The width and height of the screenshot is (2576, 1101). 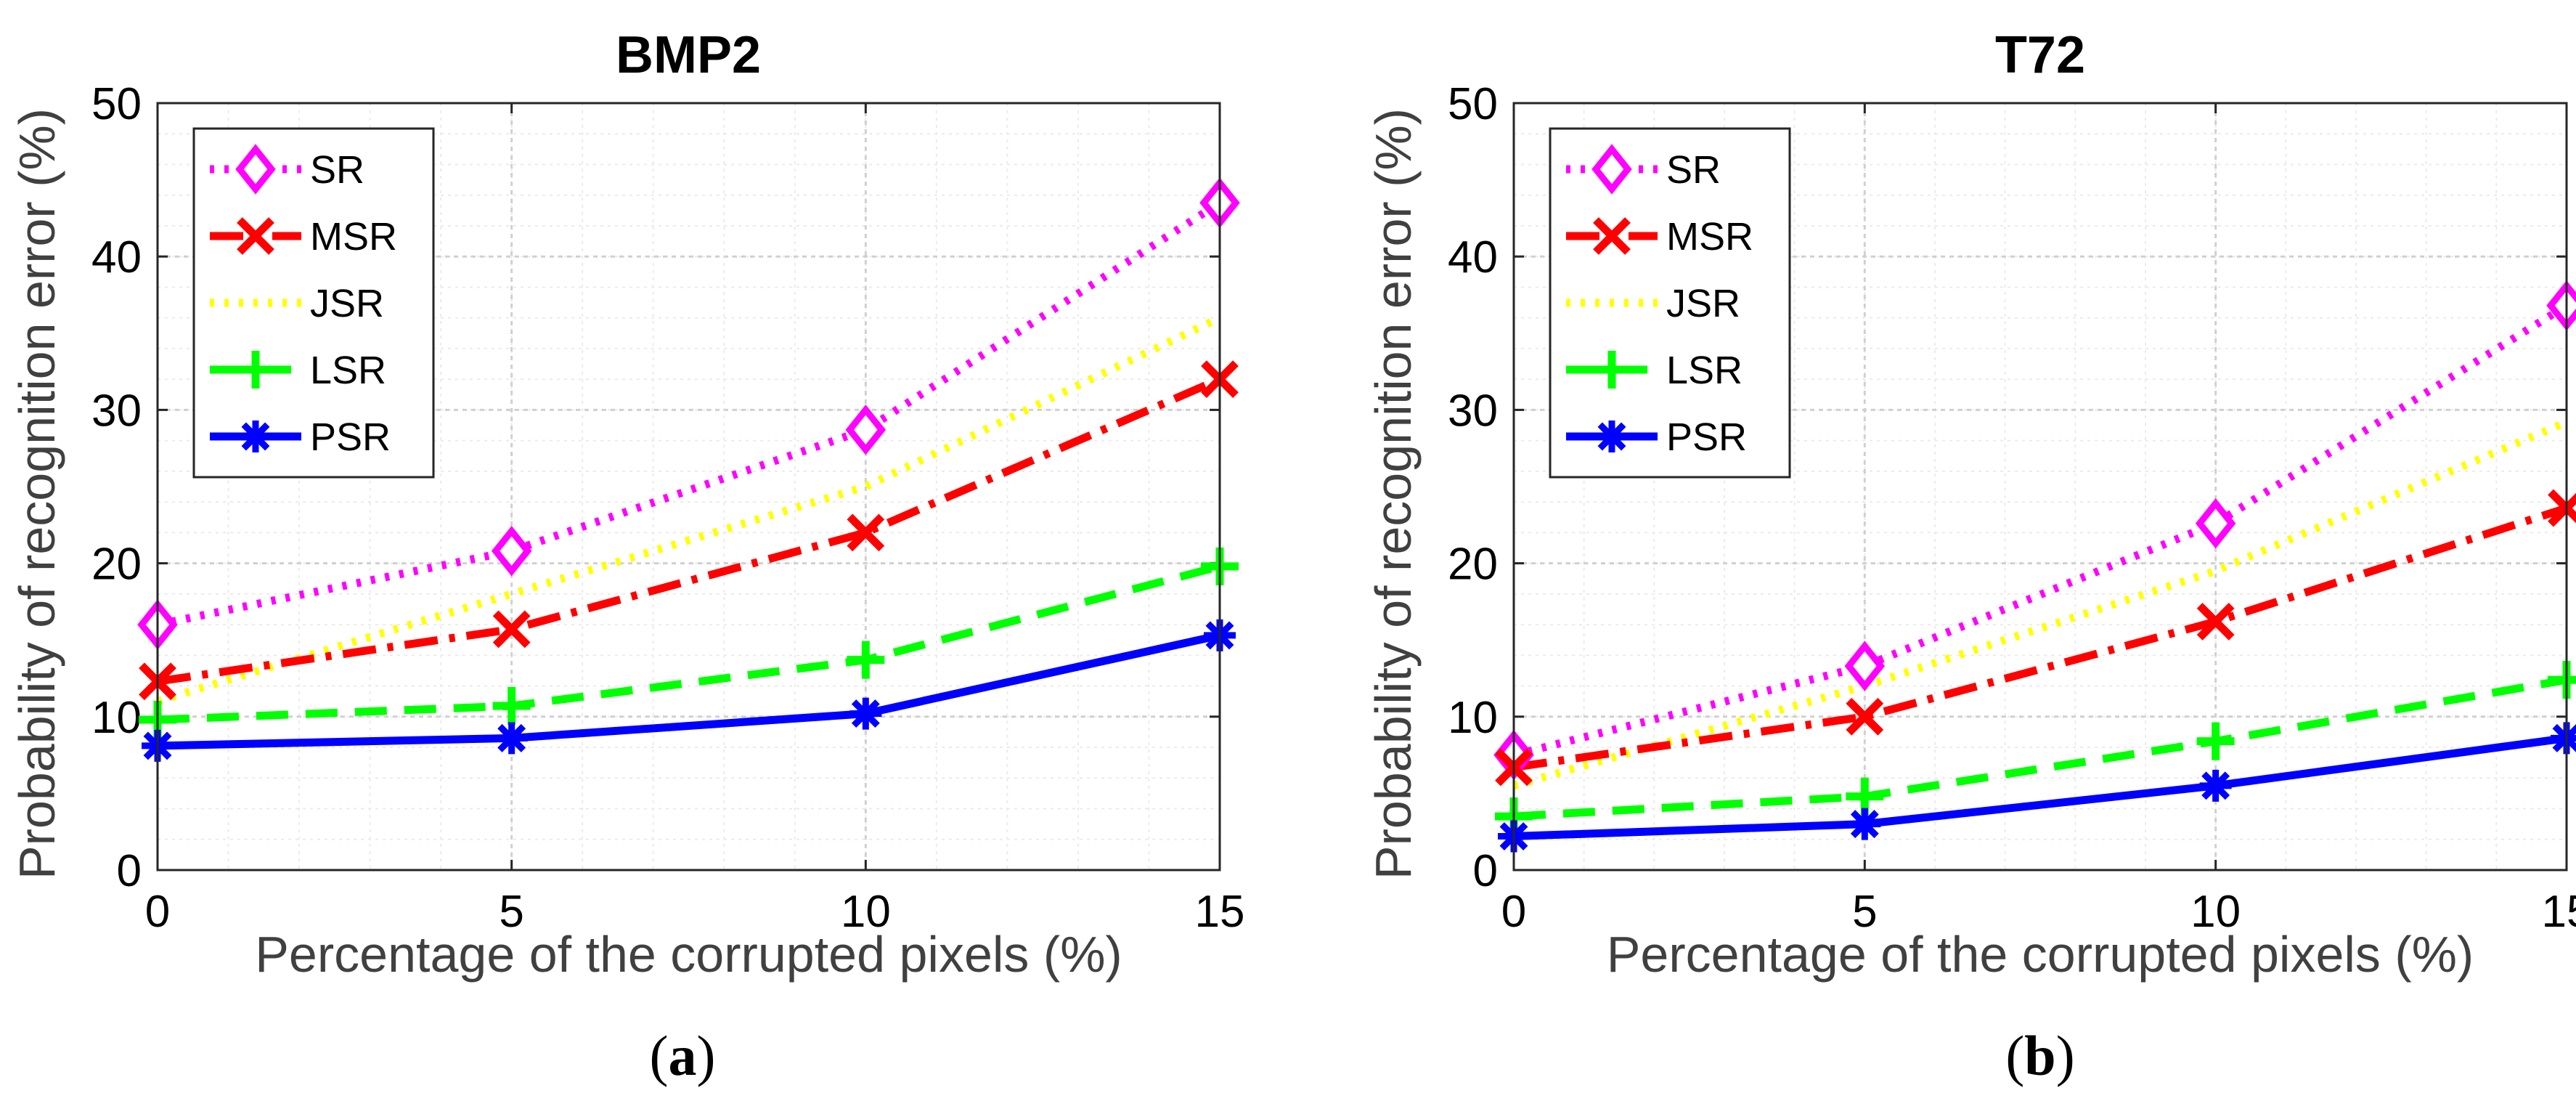 I want to click on series-line-jsr, so click(x=689, y=509).